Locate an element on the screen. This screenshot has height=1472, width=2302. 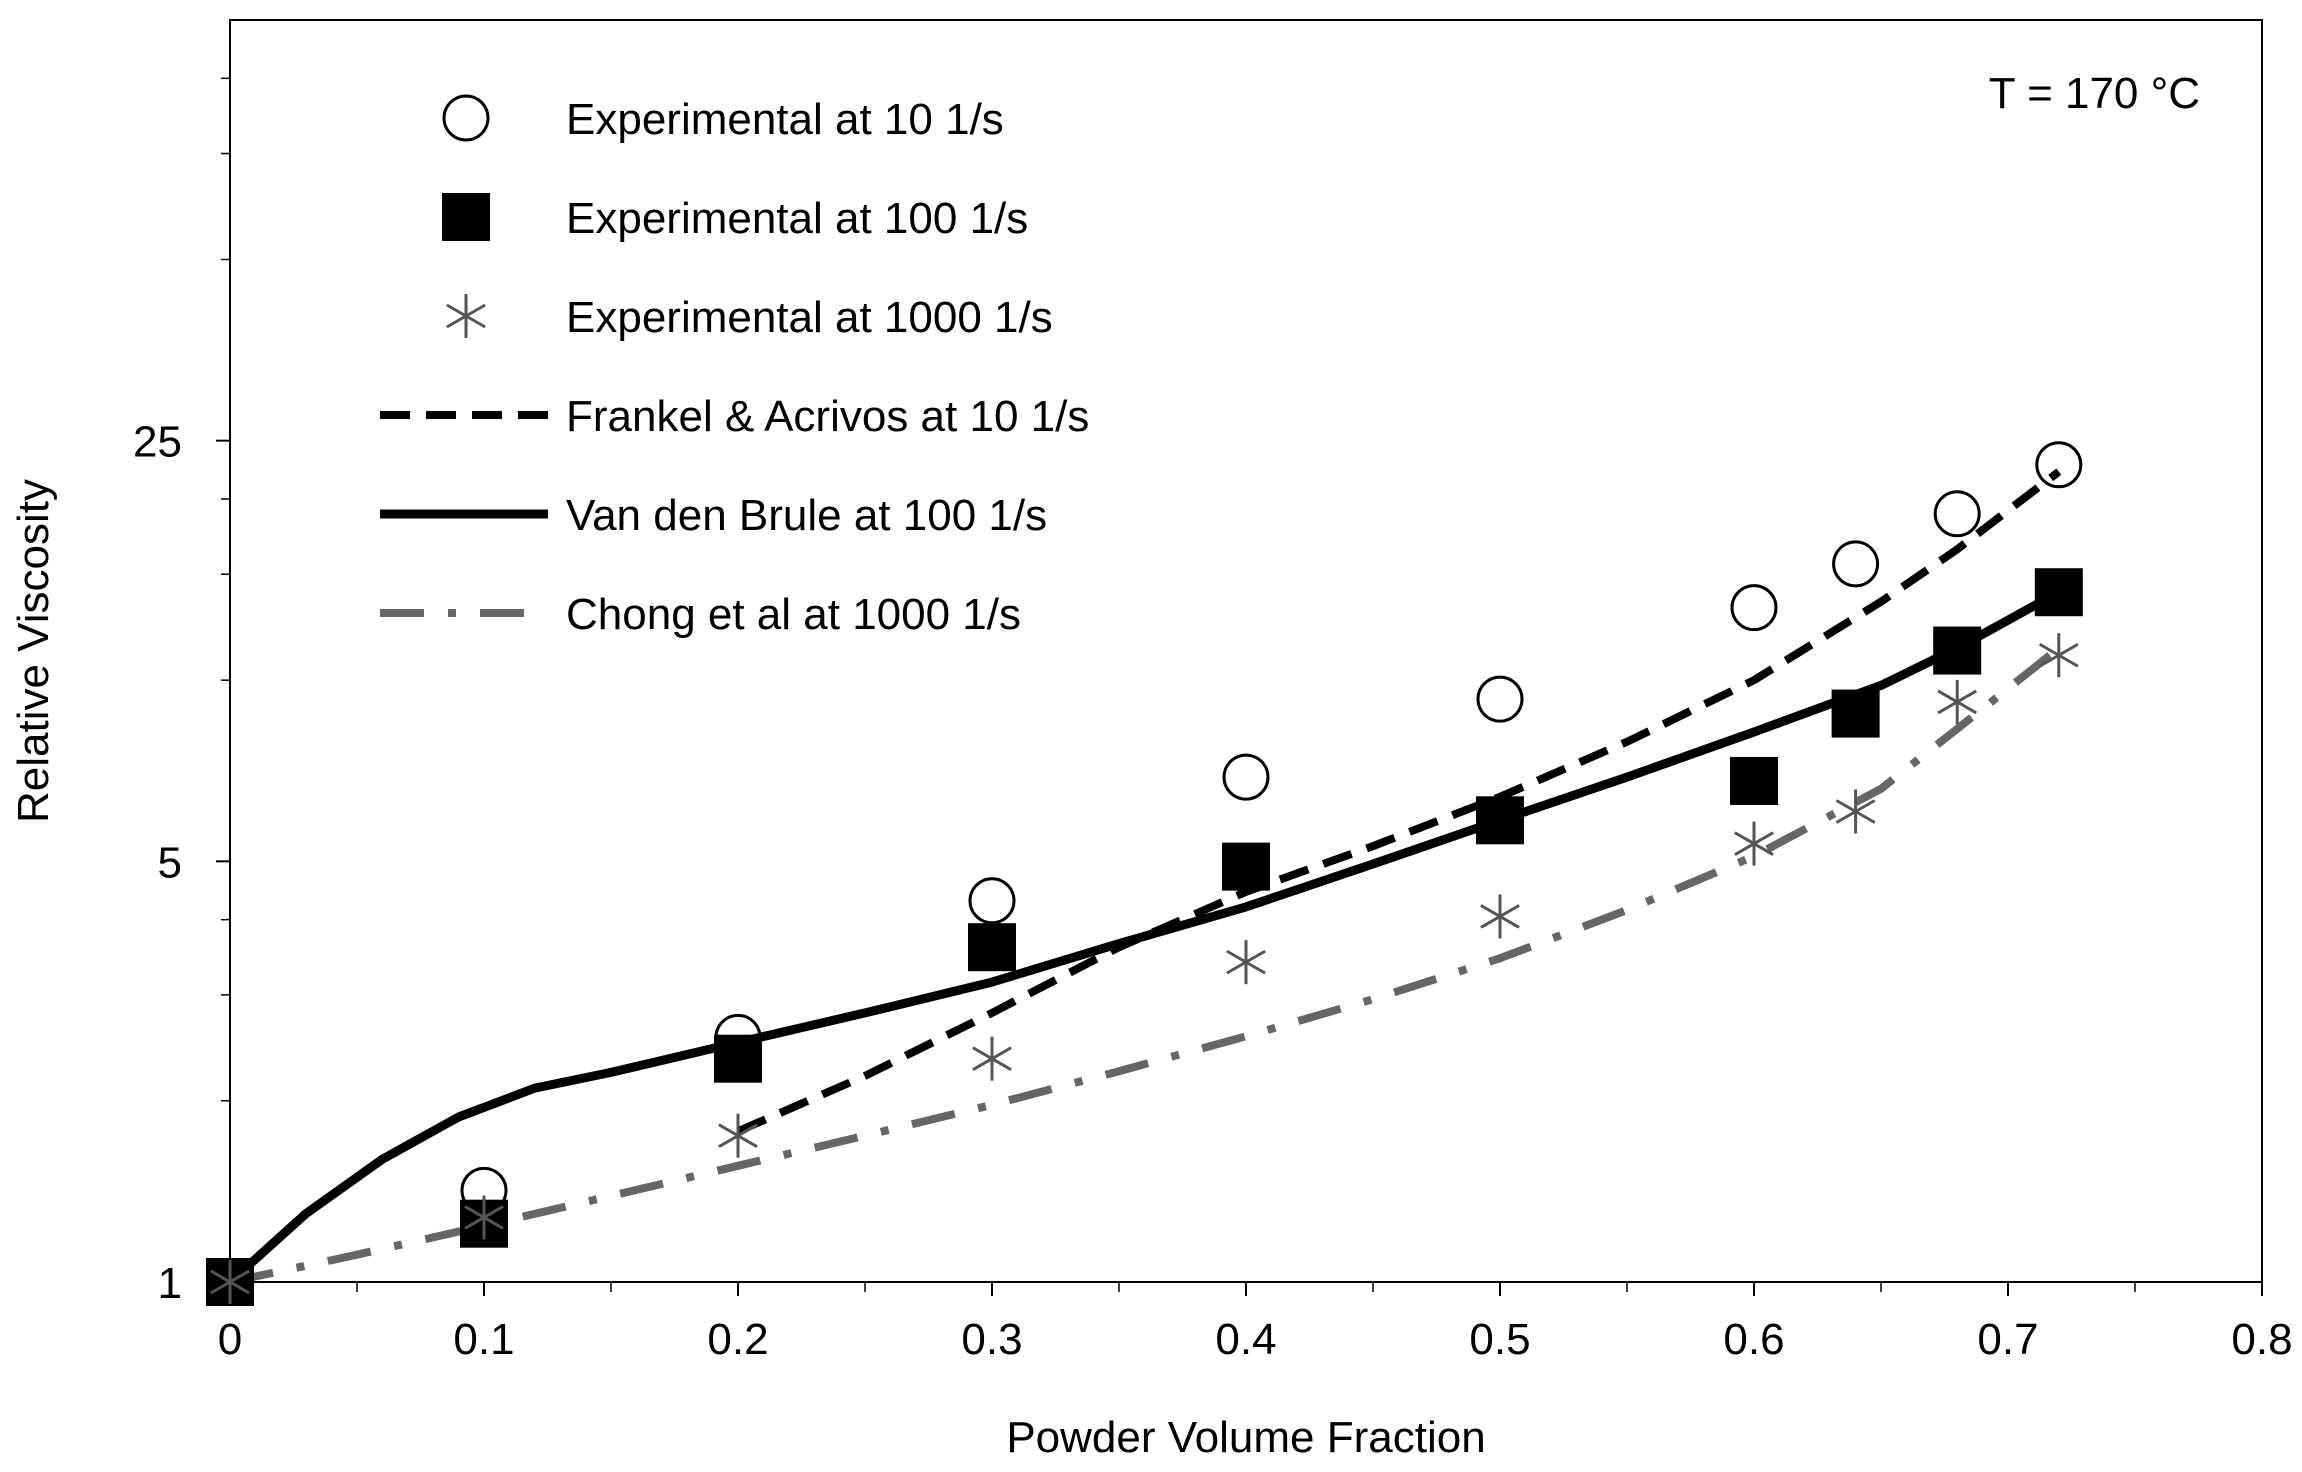
data-point-s2-3-stroke is located at coordinates (992, 1058).